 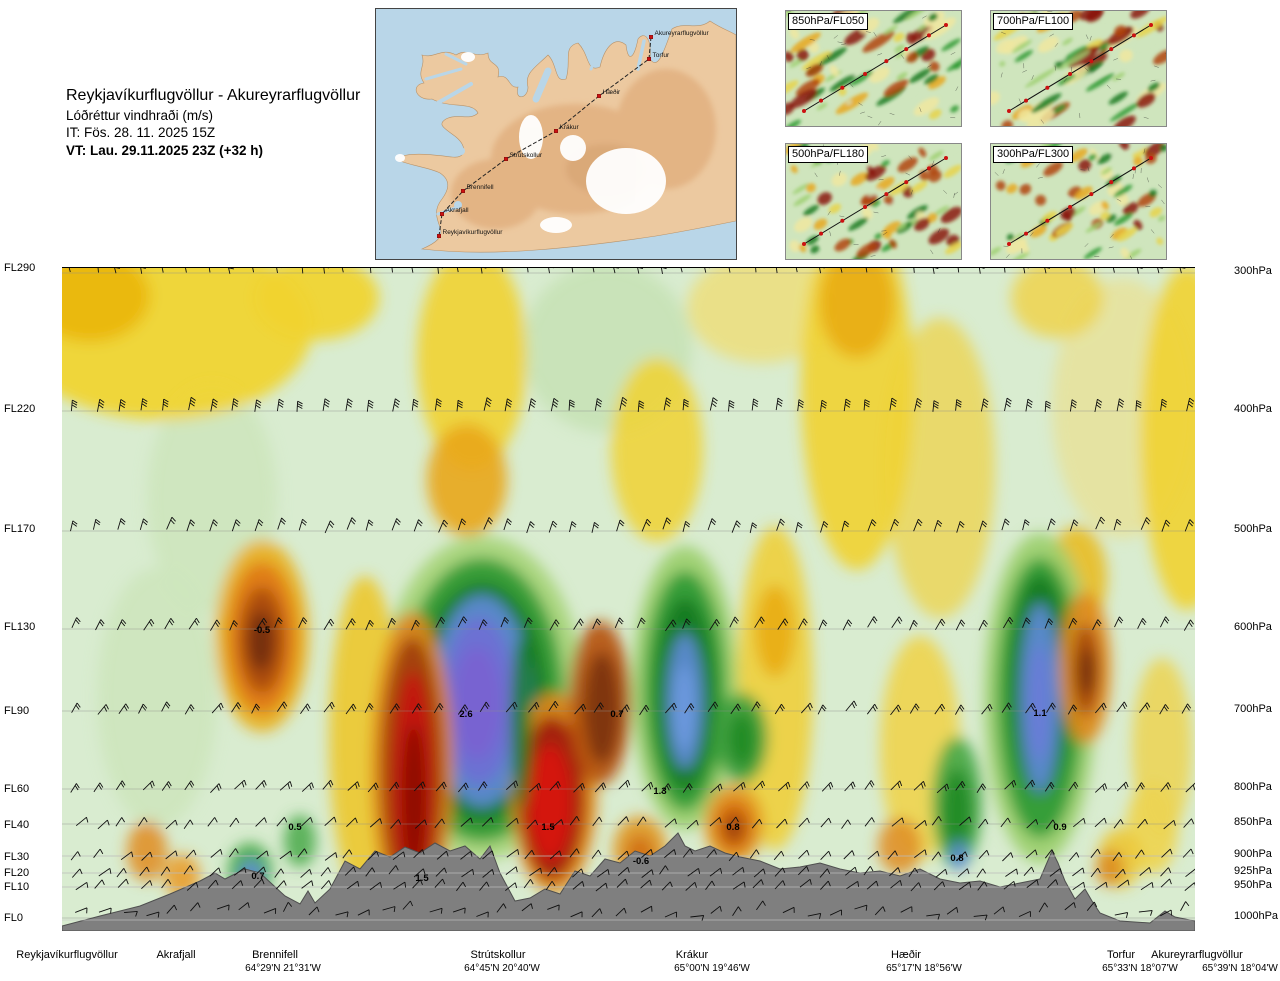 I want to click on contour-label: 1.3, so click(x=659, y=791).